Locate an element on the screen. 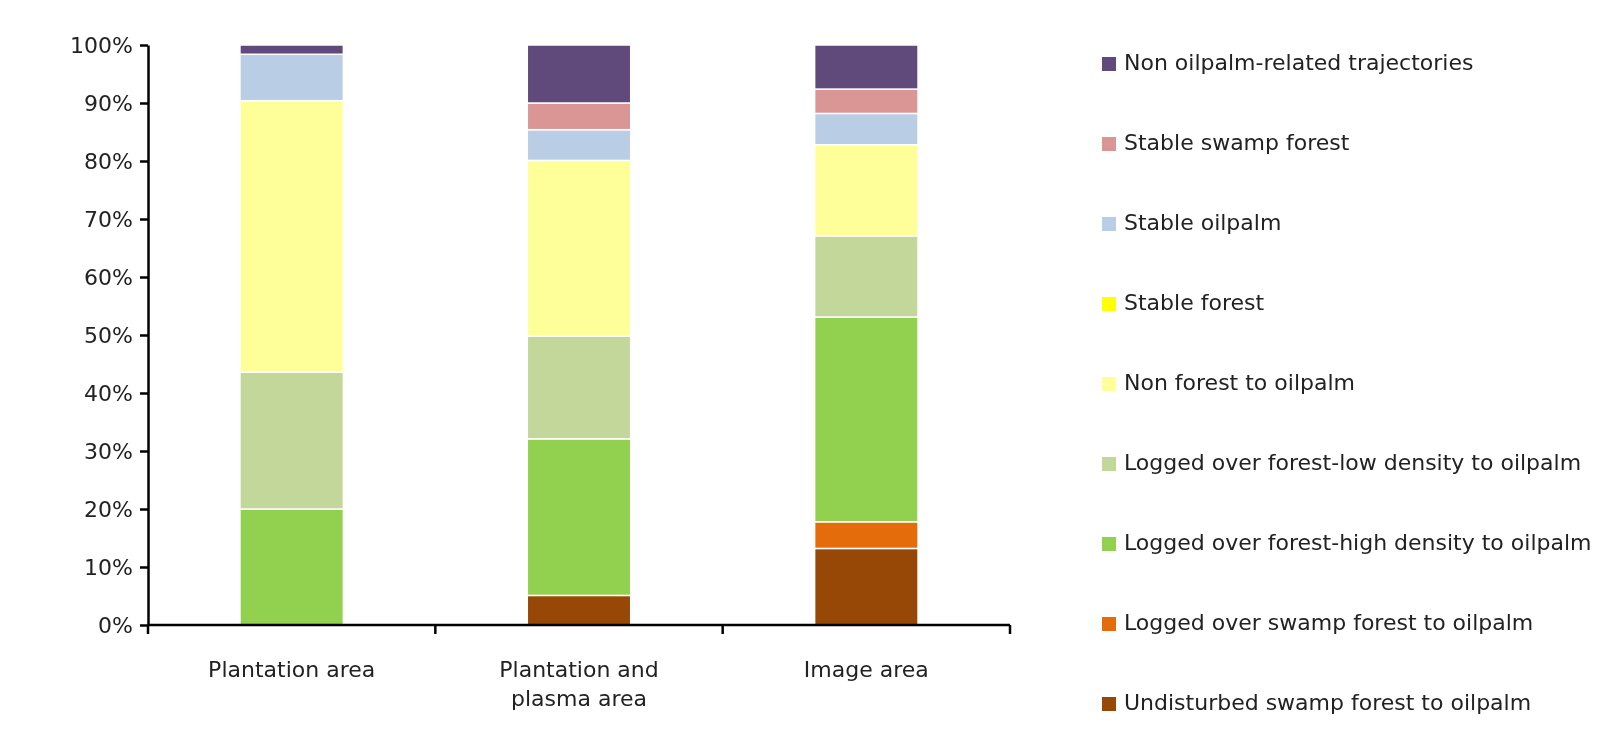  y-tick-label: 10% is located at coordinates (108, 567).